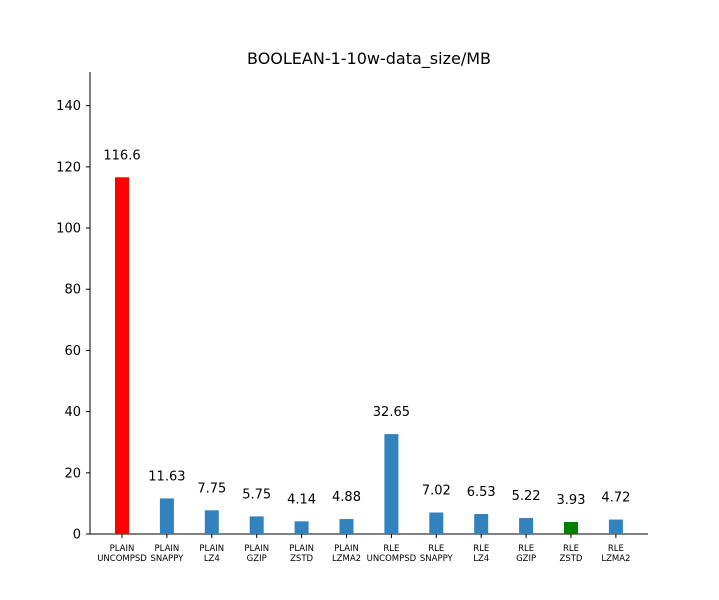  Describe the element at coordinates (77, 535) in the screenshot. I see `y-tick-label: 0` at that location.